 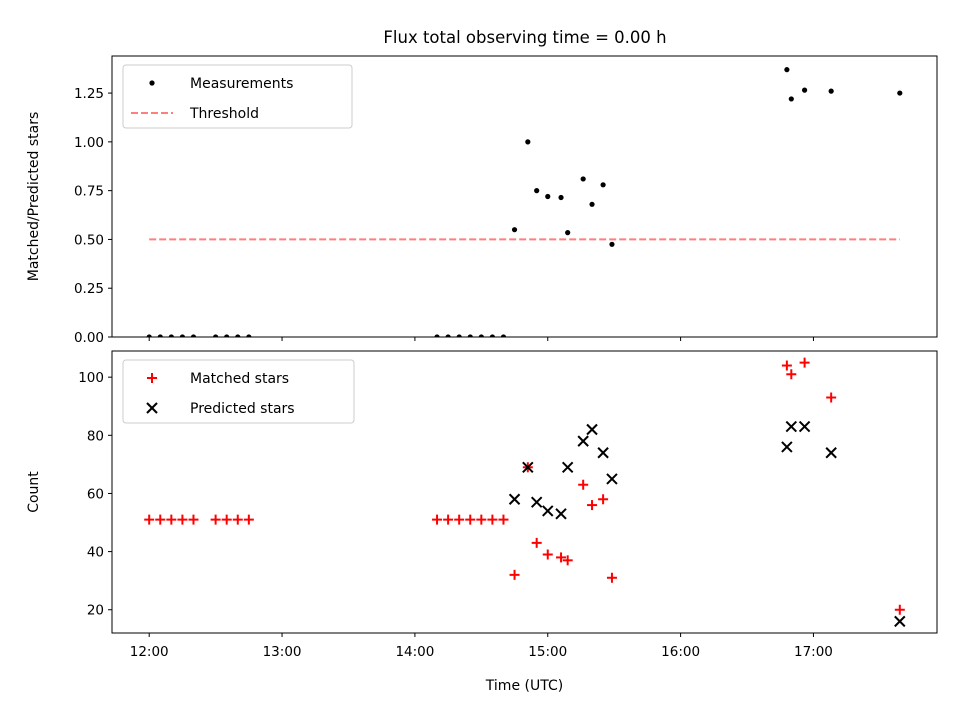 What do you see at coordinates (813, 652) in the screenshot?
I see `x-tick-label: 17:00` at bounding box center [813, 652].